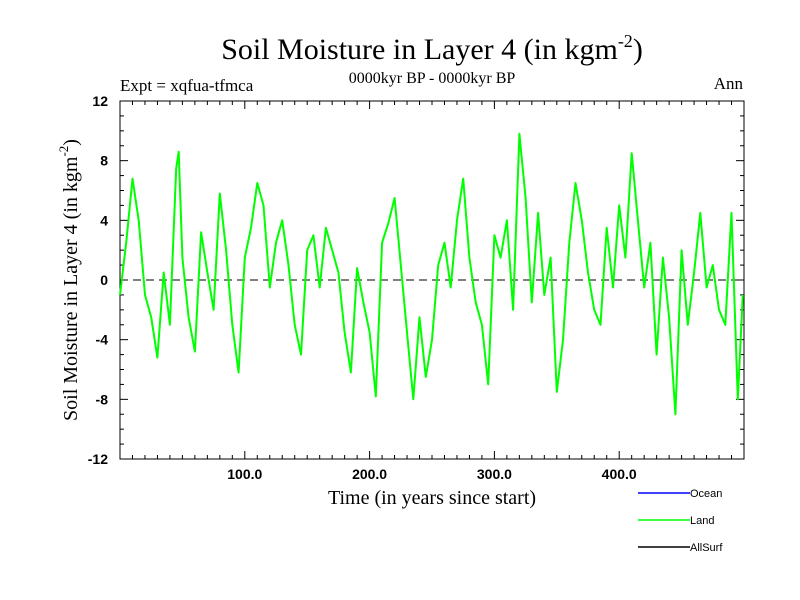 The height and width of the screenshot is (600, 800). What do you see at coordinates (104, 220) in the screenshot?
I see `y-tick-label: 4` at bounding box center [104, 220].